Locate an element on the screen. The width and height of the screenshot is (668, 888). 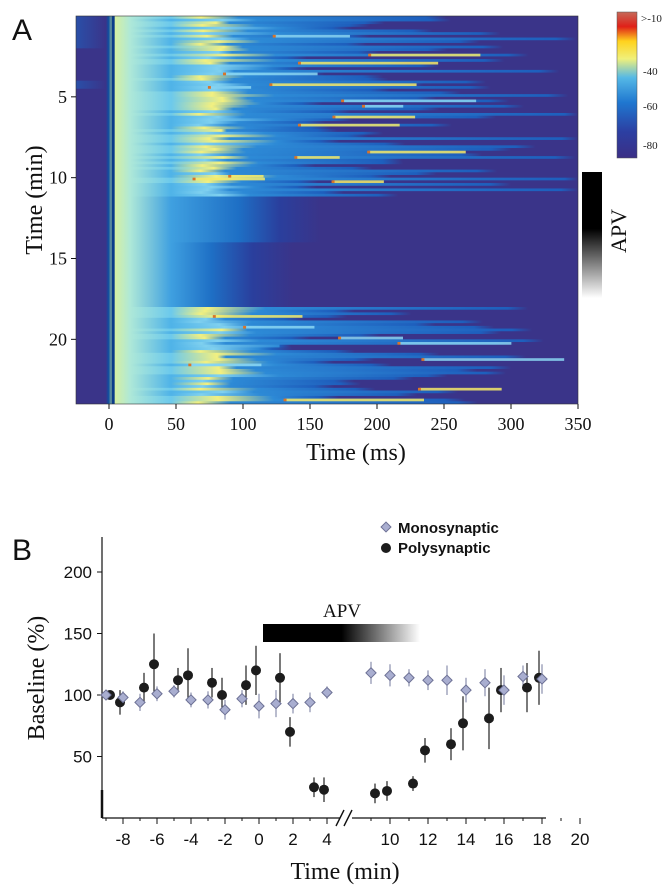
b-y-tick-label: 150 is located at coordinates (78, 634).